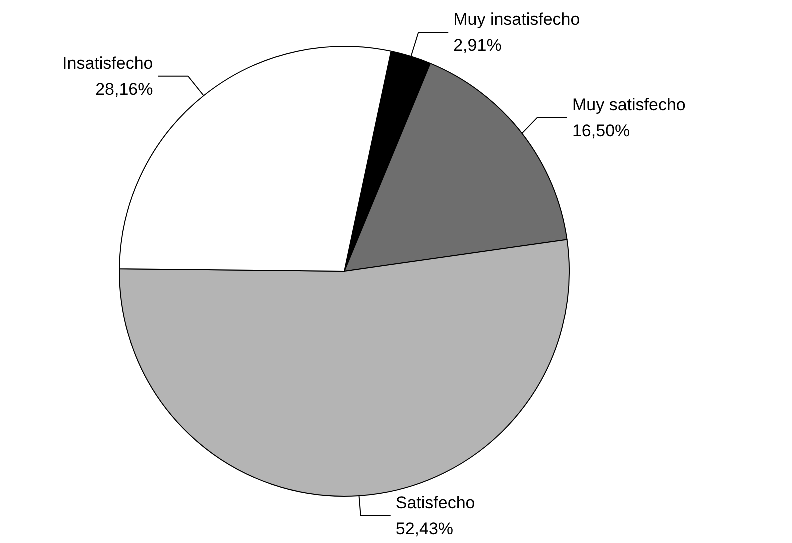 This screenshot has height=543, width=792. Describe the element at coordinates (425, 529) in the screenshot. I see `data-label: 52,43%` at that location.